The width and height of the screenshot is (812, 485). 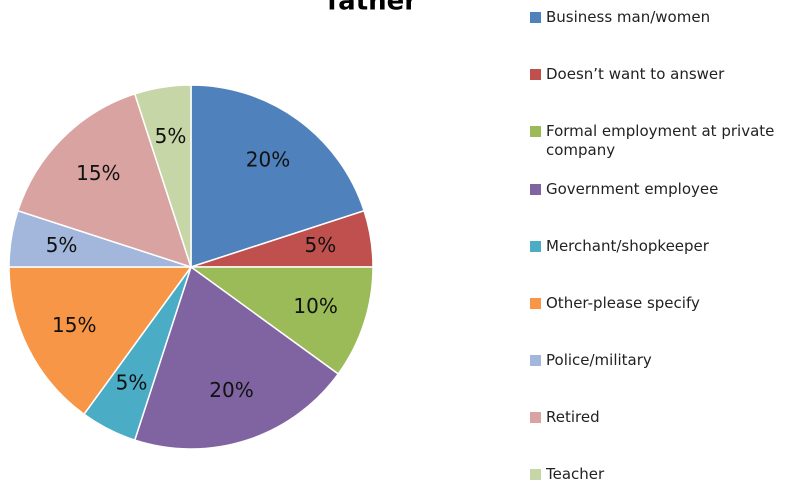 What do you see at coordinates (623, 303) in the screenshot?
I see `legend-label: Other-please specify` at bounding box center [623, 303].